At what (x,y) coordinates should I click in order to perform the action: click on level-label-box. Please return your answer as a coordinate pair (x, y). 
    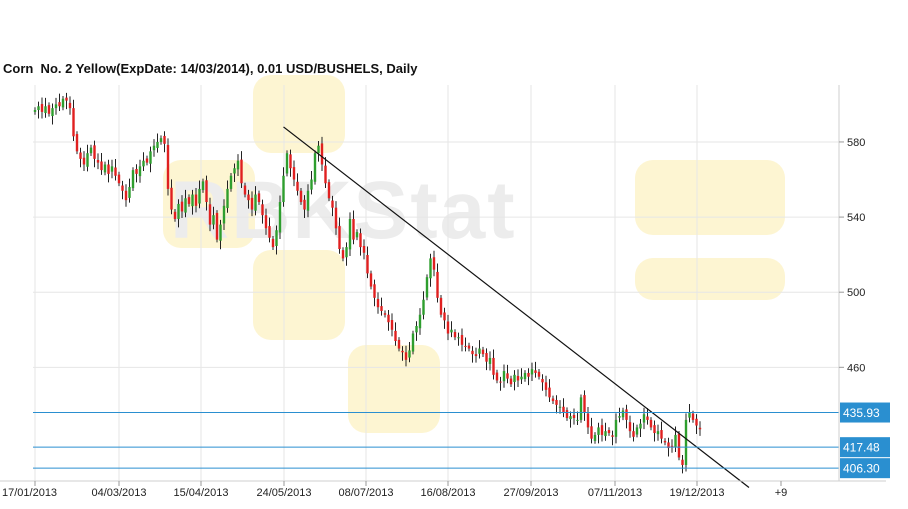
    Looking at the image, I should click on (865, 468).